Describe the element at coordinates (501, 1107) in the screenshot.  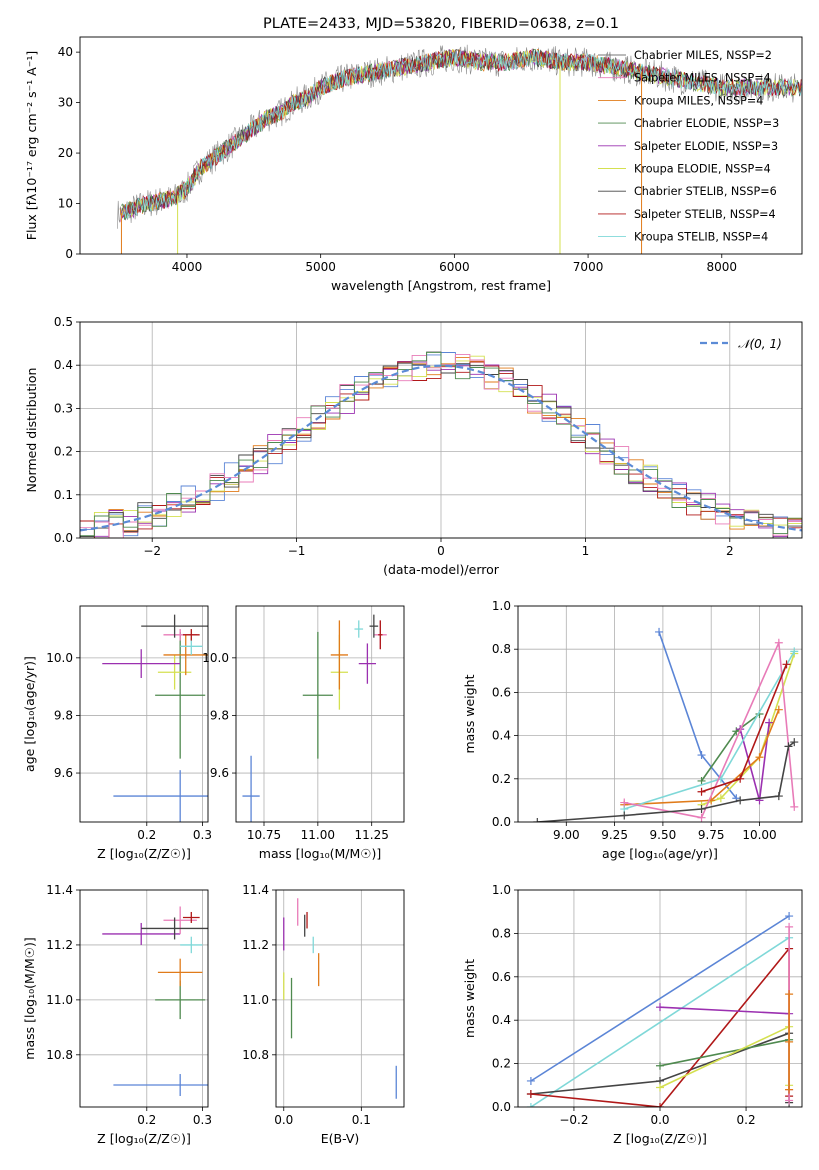
I see `weight_vs_z-ytick-label-0: 0.0` at that location.